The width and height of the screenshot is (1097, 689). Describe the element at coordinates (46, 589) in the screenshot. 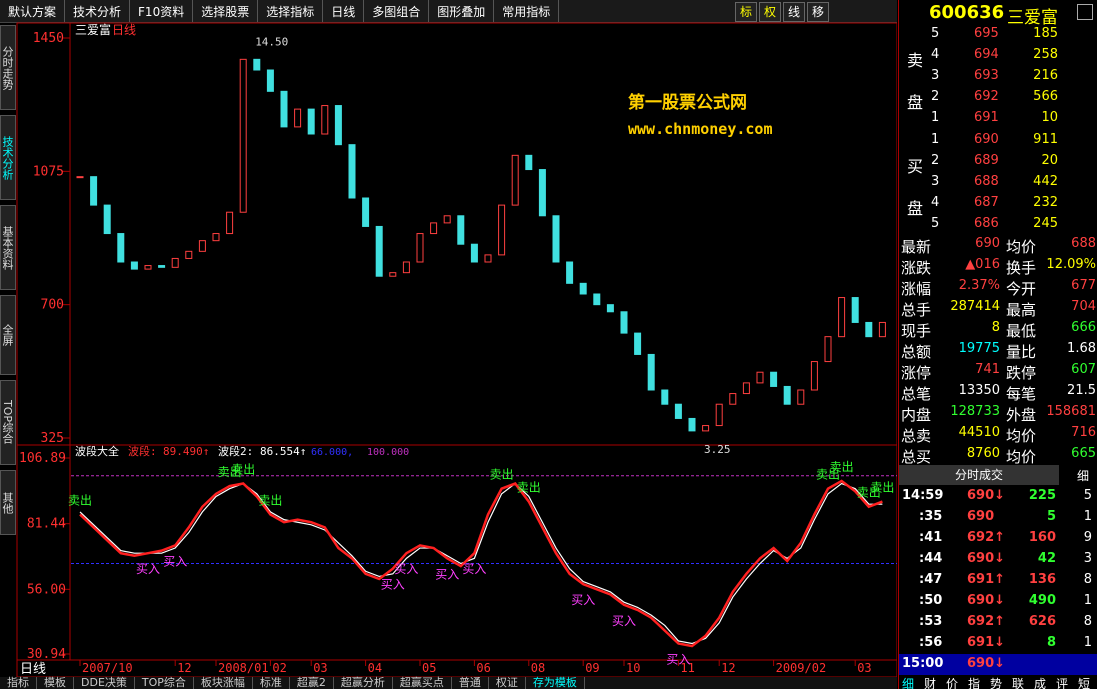

I see `y-tick-label: 56.00` at that location.